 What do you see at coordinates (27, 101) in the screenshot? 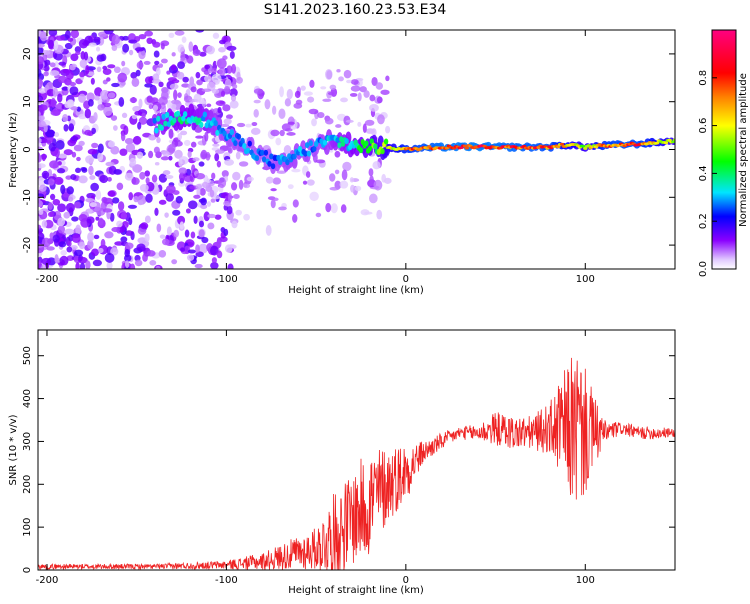
I see `spectrogram-y-tick-label: 10` at bounding box center [27, 101].